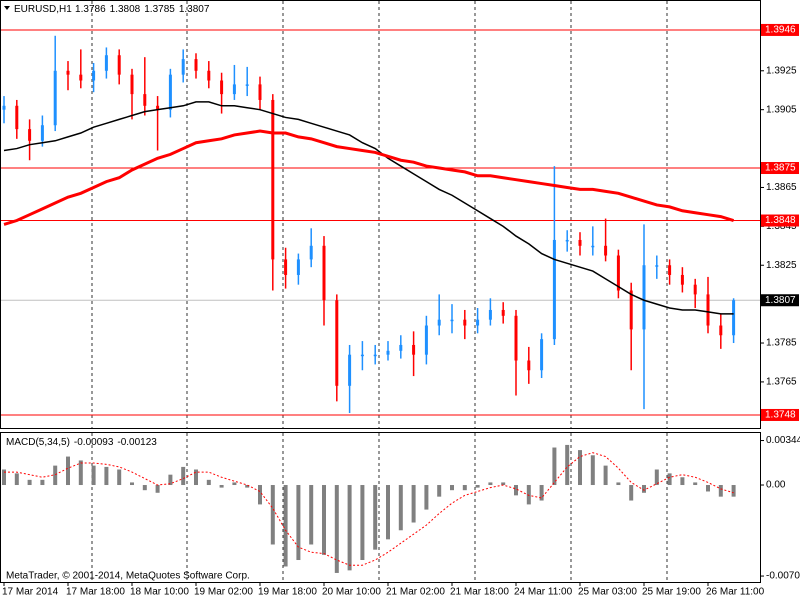 The width and height of the screenshot is (800, 600). I want to click on indicator-header: MACD(5,34,5) -0.00093 -0.00123, so click(81, 442).